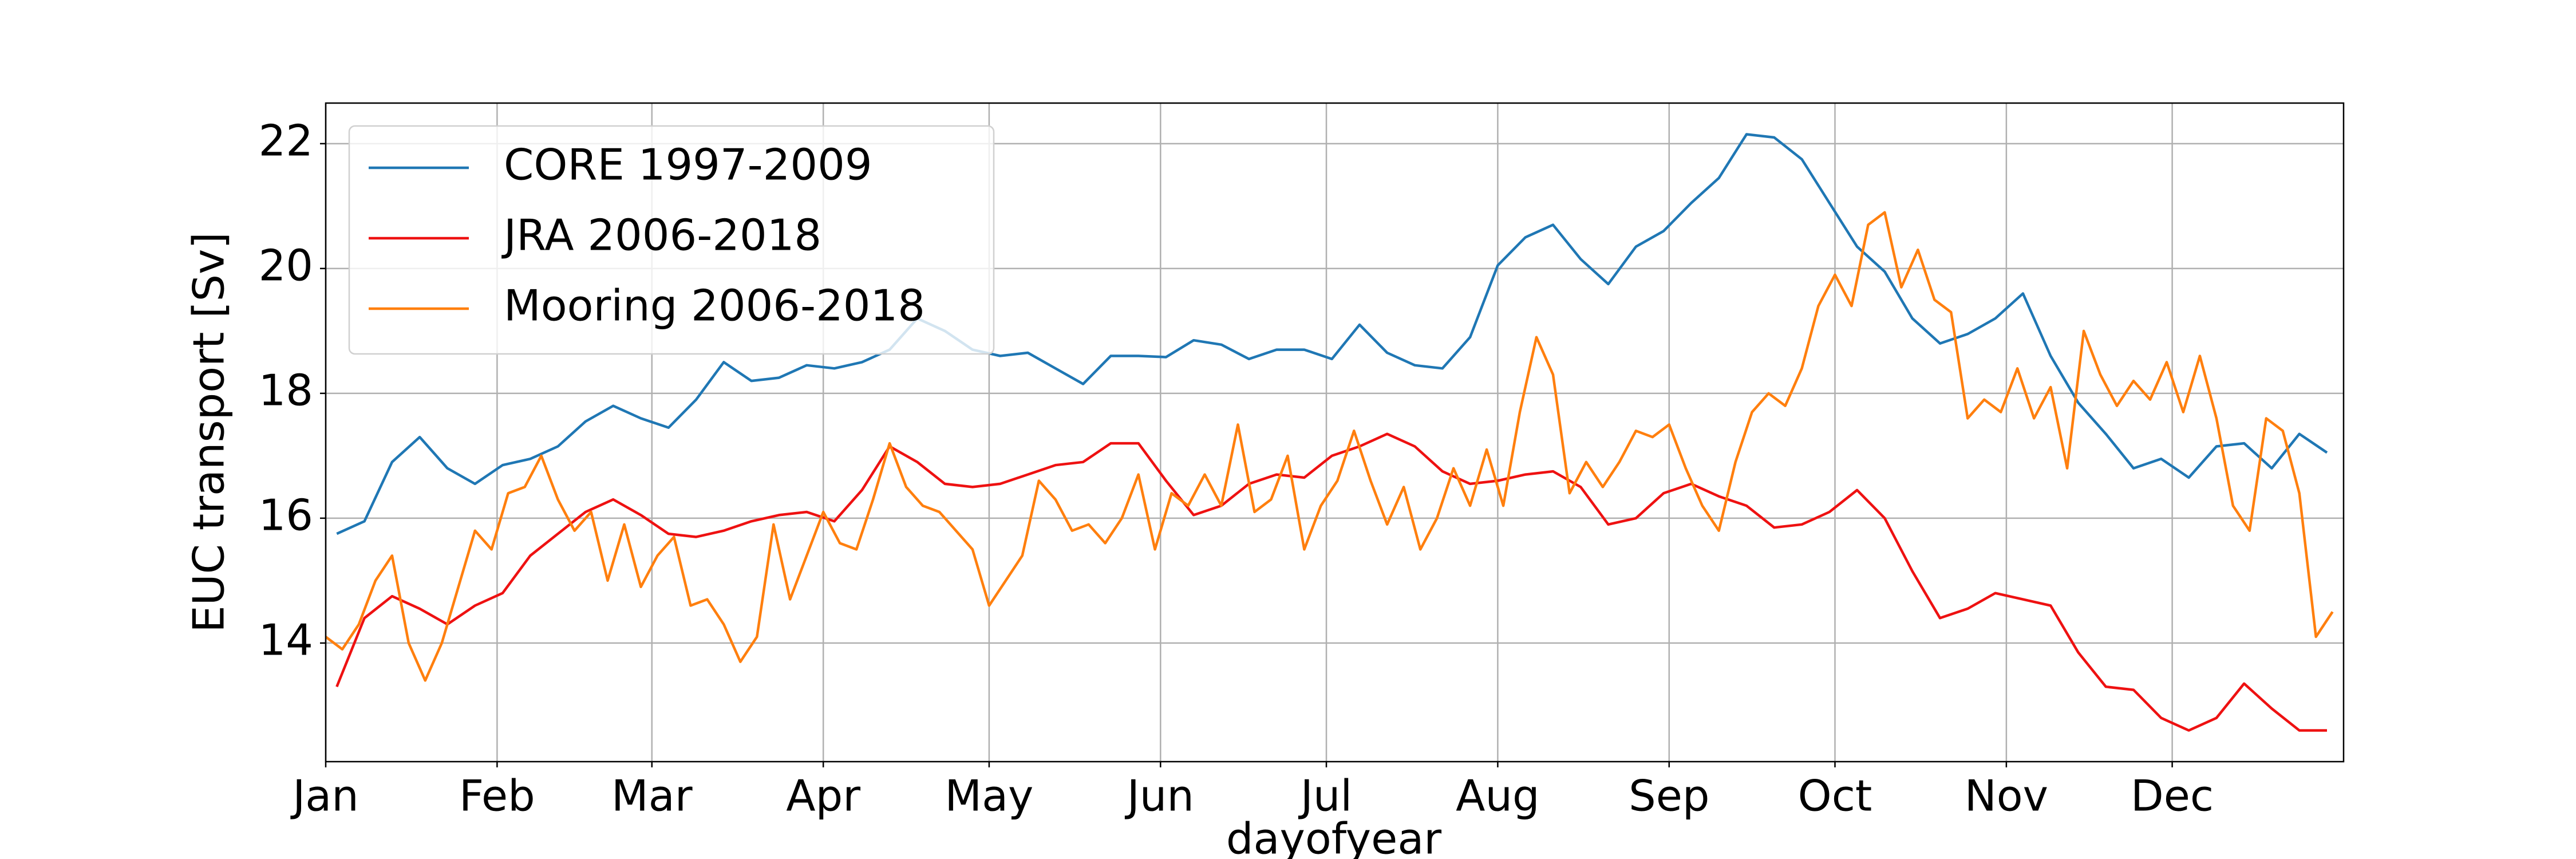 The image size is (2576, 859). Describe the element at coordinates (286, 639) in the screenshot. I see `y-tick-label: 14` at that location.